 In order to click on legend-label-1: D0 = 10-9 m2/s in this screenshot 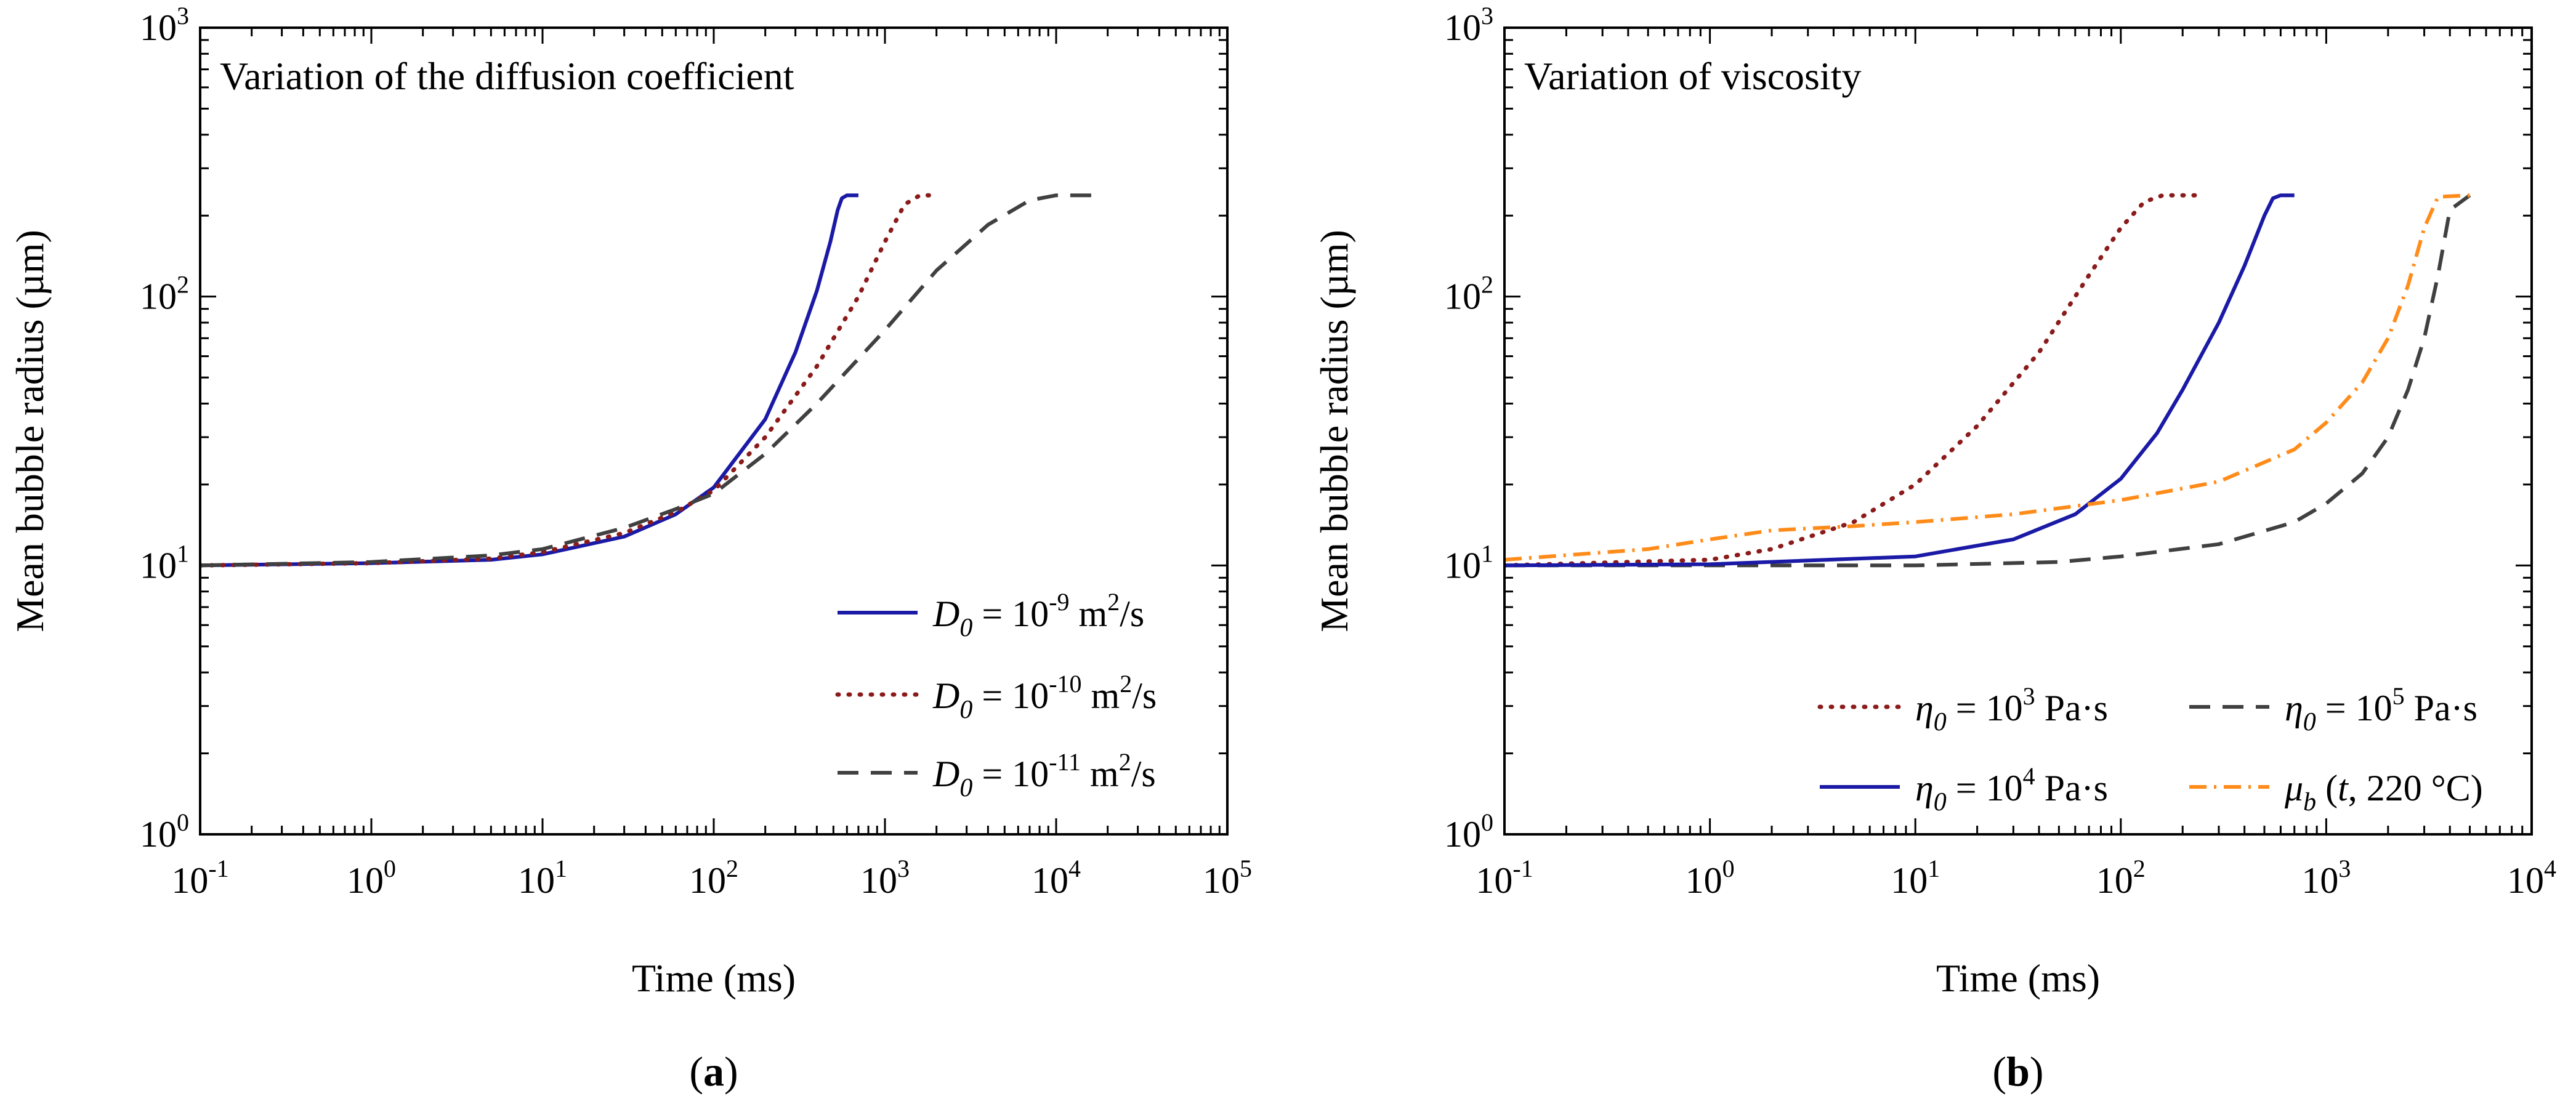, I will do `click(1038, 615)`.